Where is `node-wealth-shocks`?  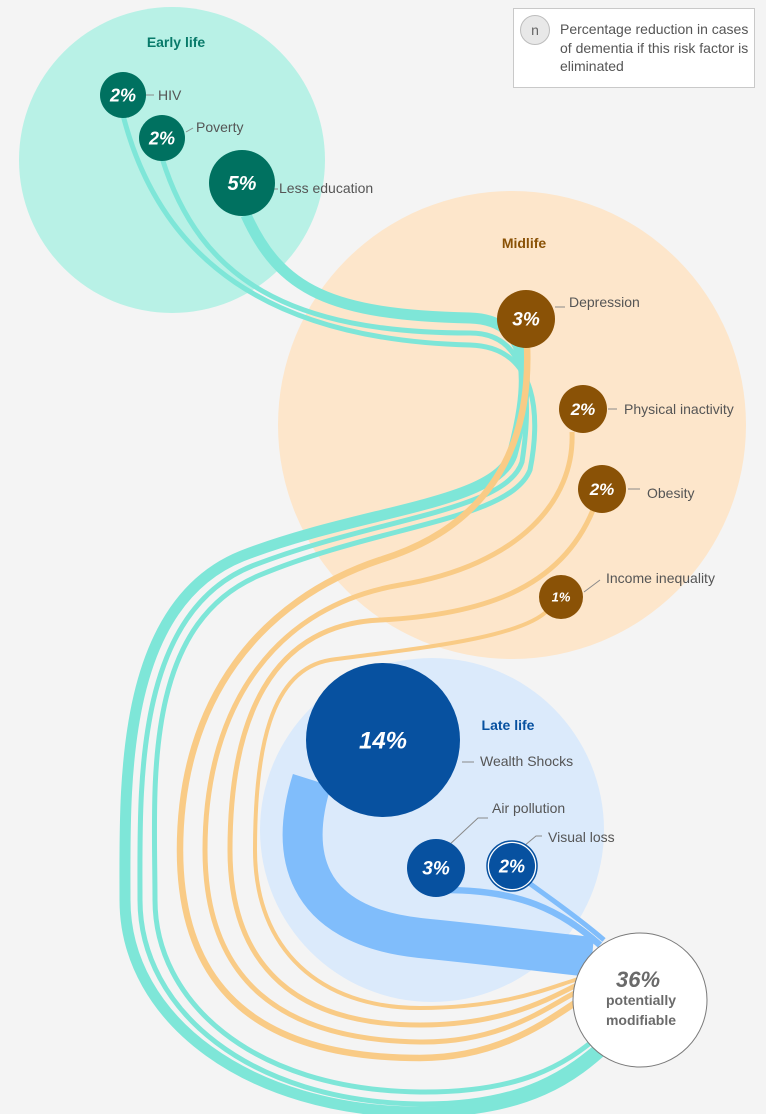 node-wealth-shocks is located at coordinates (383, 740).